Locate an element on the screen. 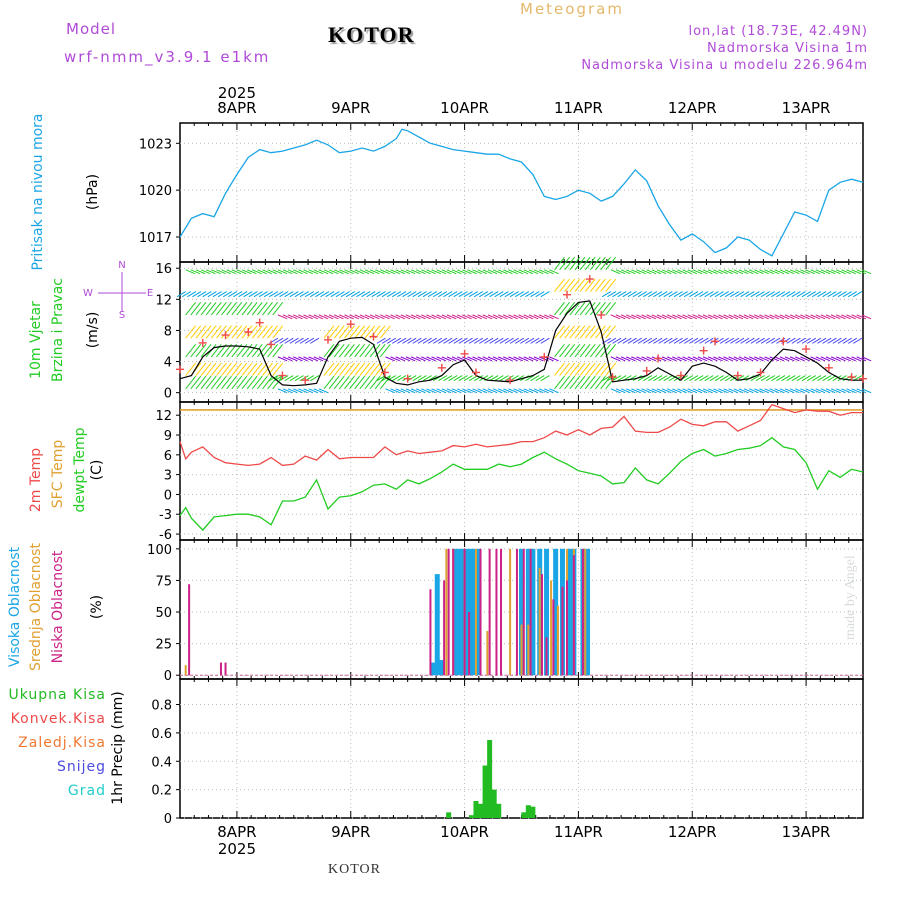 The image size is (900, 900). temp-ylabel-2m: 2m Temp is located at coordinates (36, 480).